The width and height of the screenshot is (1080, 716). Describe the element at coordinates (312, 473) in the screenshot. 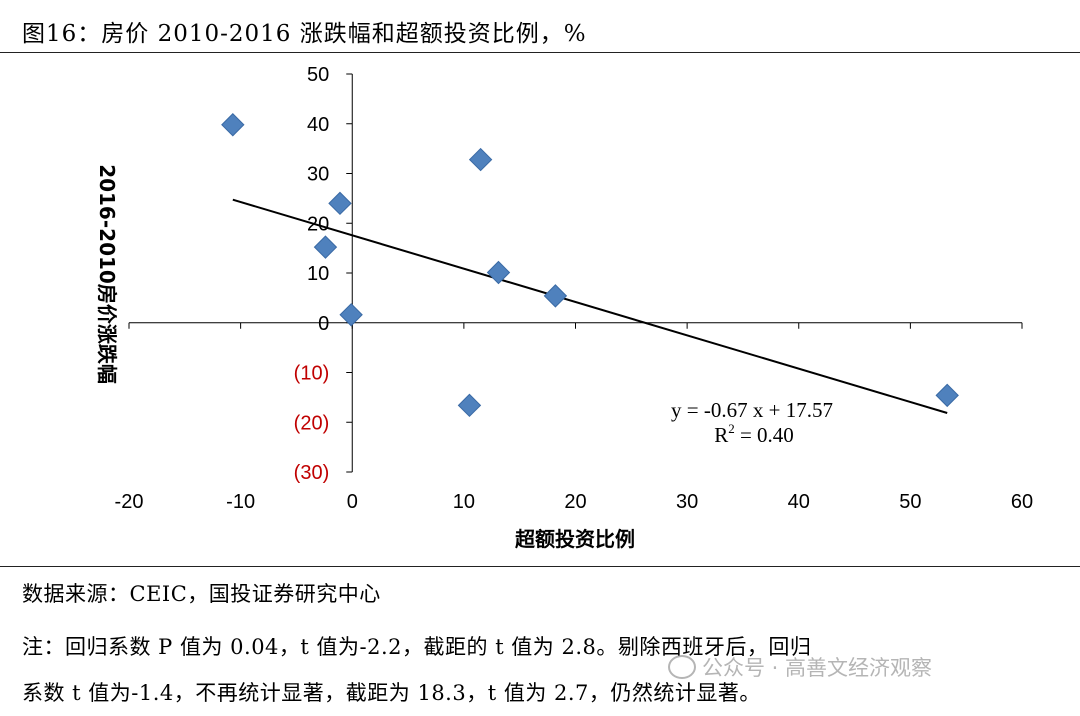

I see `y-tick-label: (30)` at that location.